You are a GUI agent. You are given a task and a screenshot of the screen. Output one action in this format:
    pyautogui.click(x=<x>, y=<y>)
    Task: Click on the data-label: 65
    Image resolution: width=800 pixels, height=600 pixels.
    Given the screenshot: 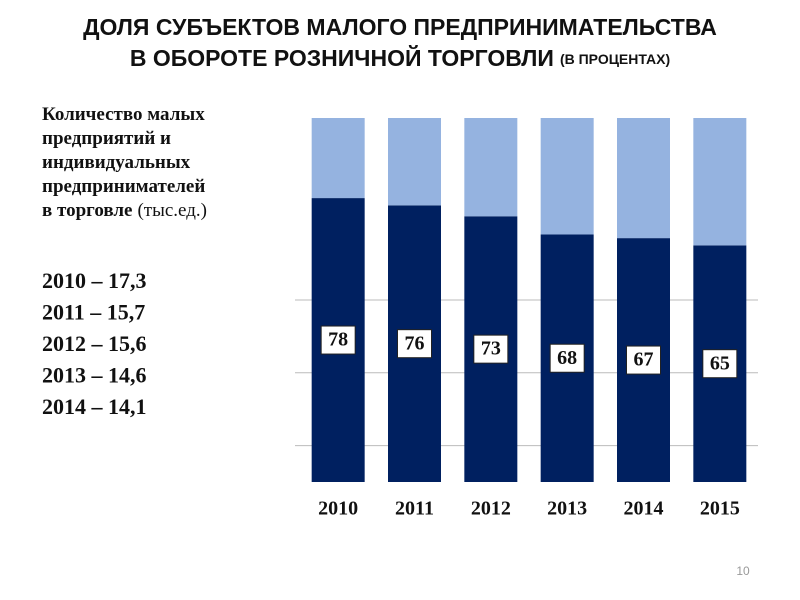 What is the action you would take?
    pyautogui.click(x=720, y=363)
    